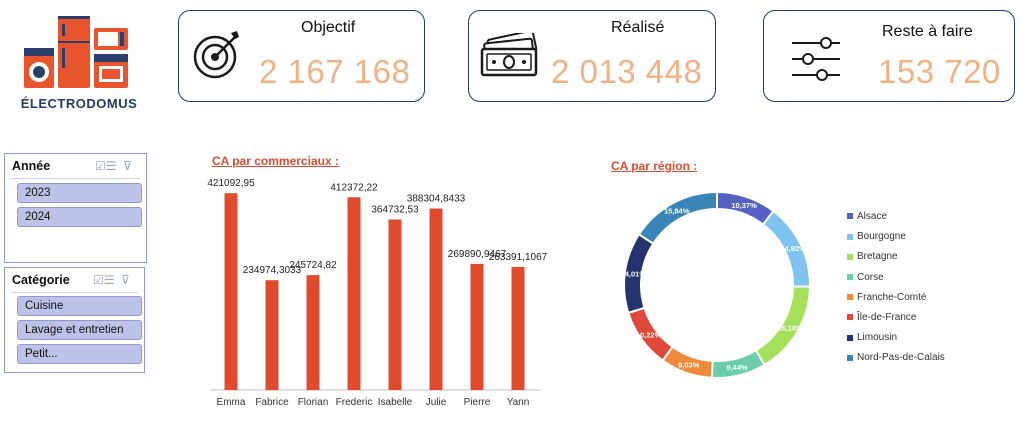 Image resolution: width=1024 pixels, height=428 pixels. What do you see at coordinates (737, 367) in the screenshot?
I see `slice-data-label: 9,44%` at bounding box center [737, 367].